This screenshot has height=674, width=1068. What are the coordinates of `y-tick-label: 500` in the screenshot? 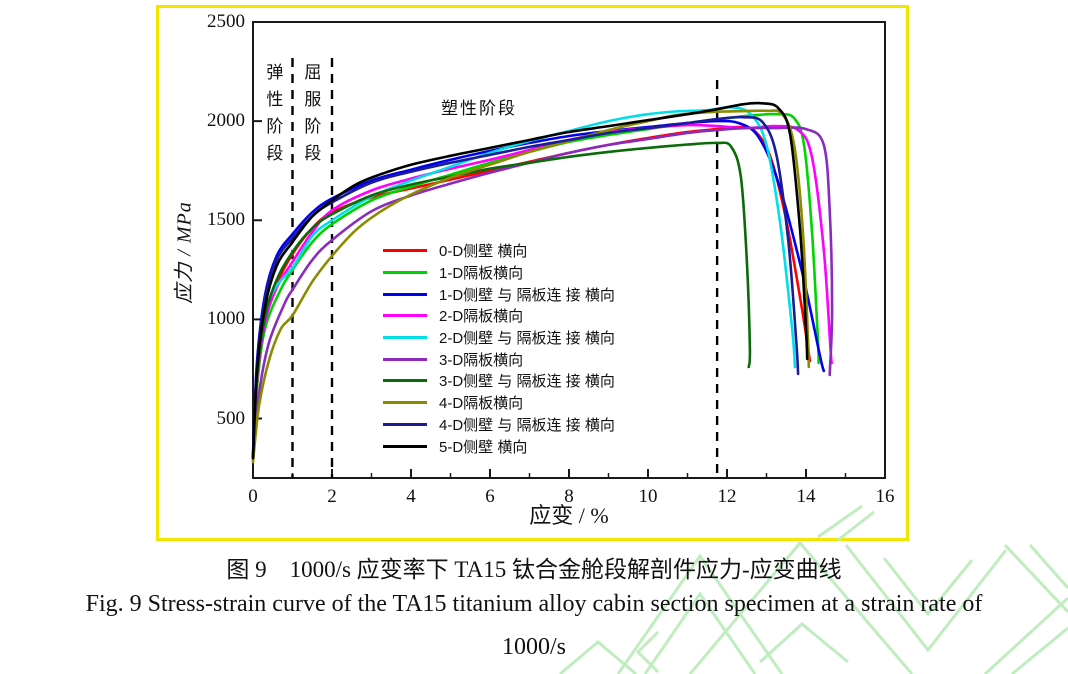 It's located at (231, 418).